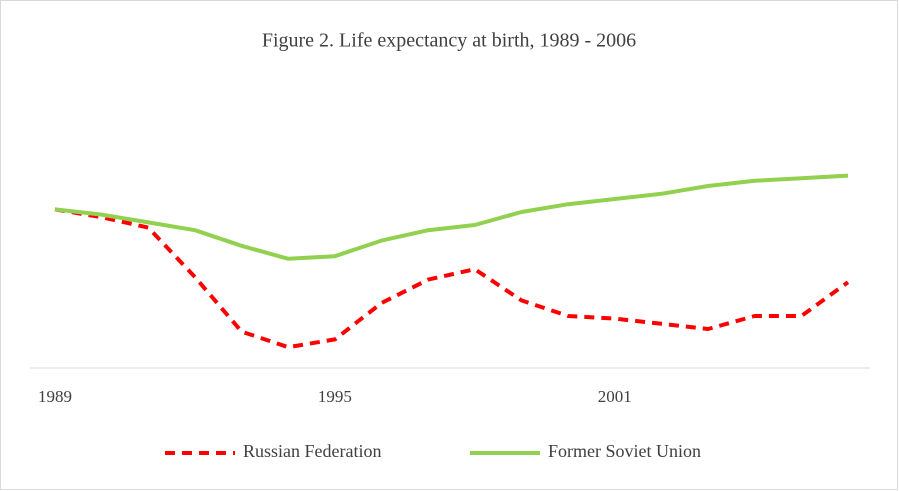 The width and height of the screenshot is (899, 491). Describe the element at coordinates (624, 451) in the screenshot. I see `legend-label: Former Soviet Union` at that location.